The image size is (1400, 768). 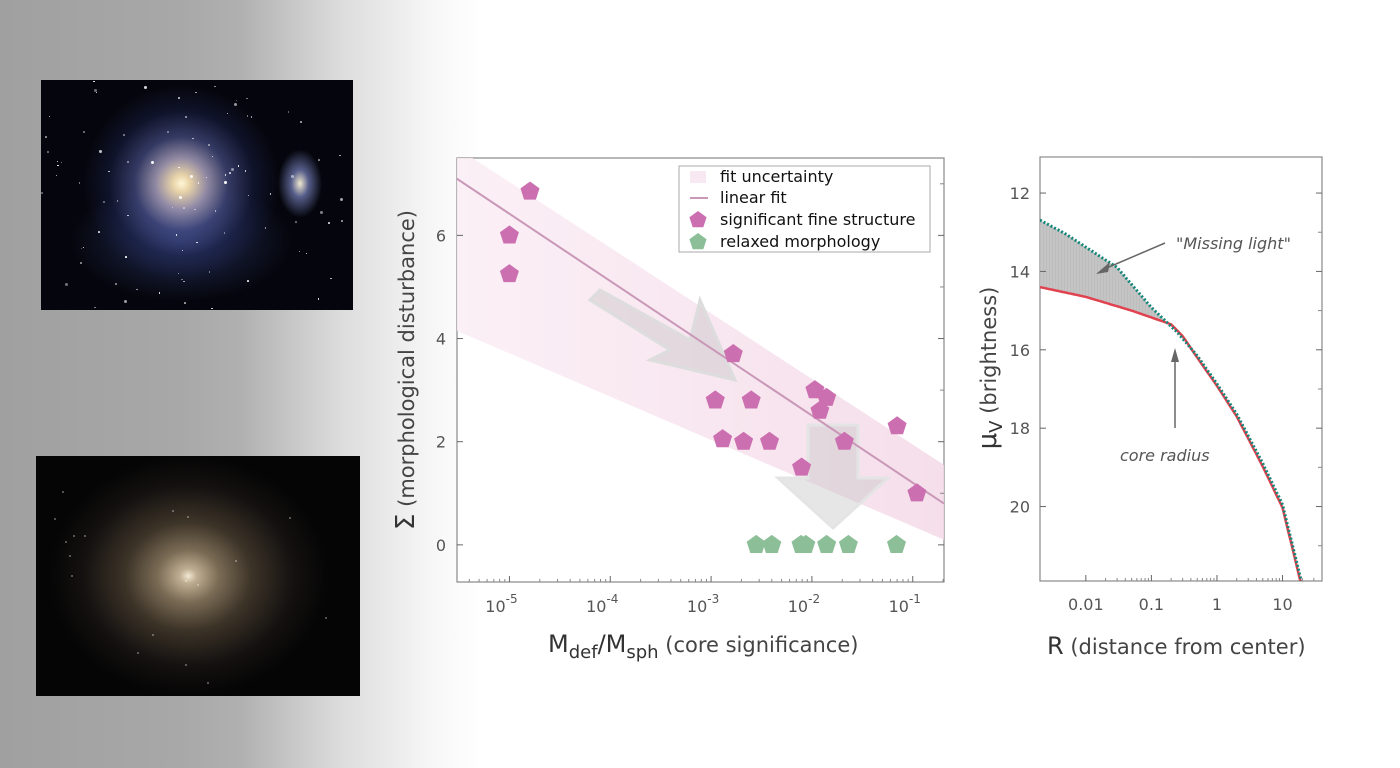 What do you see at coordinates (1233, 243) in the screenshot?
I see `missing-light-annotation: "Missing light"` at bounding box center [1233, 243].